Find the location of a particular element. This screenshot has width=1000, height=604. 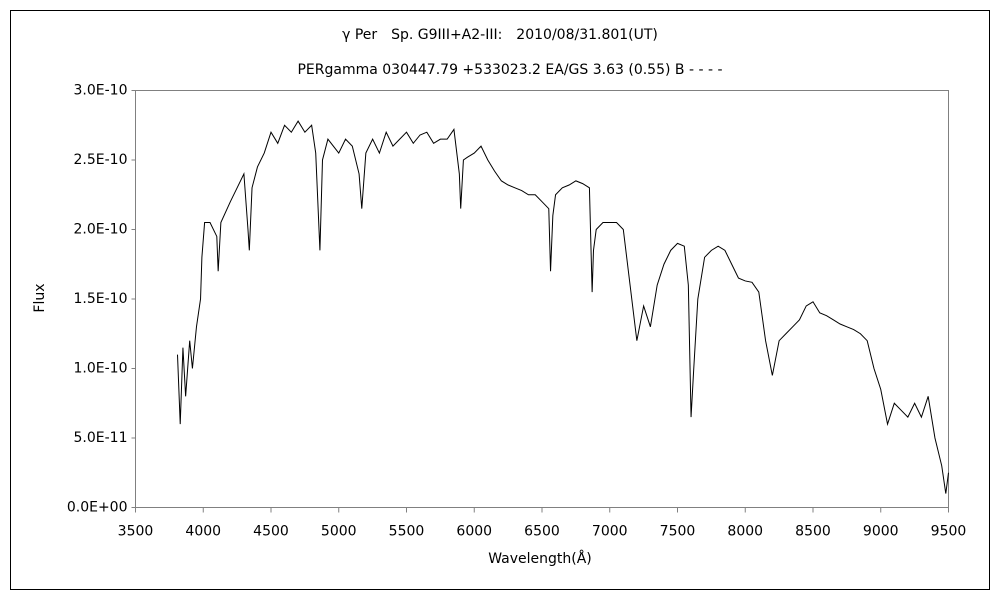

y-tick-label: 5.0E-11 is located at coordinates (101, 438).